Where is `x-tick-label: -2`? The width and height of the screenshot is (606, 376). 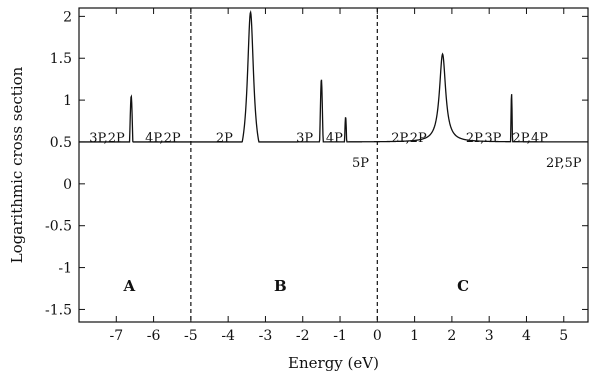 x-tick-label: -2 is located at coordinates (303, 336).